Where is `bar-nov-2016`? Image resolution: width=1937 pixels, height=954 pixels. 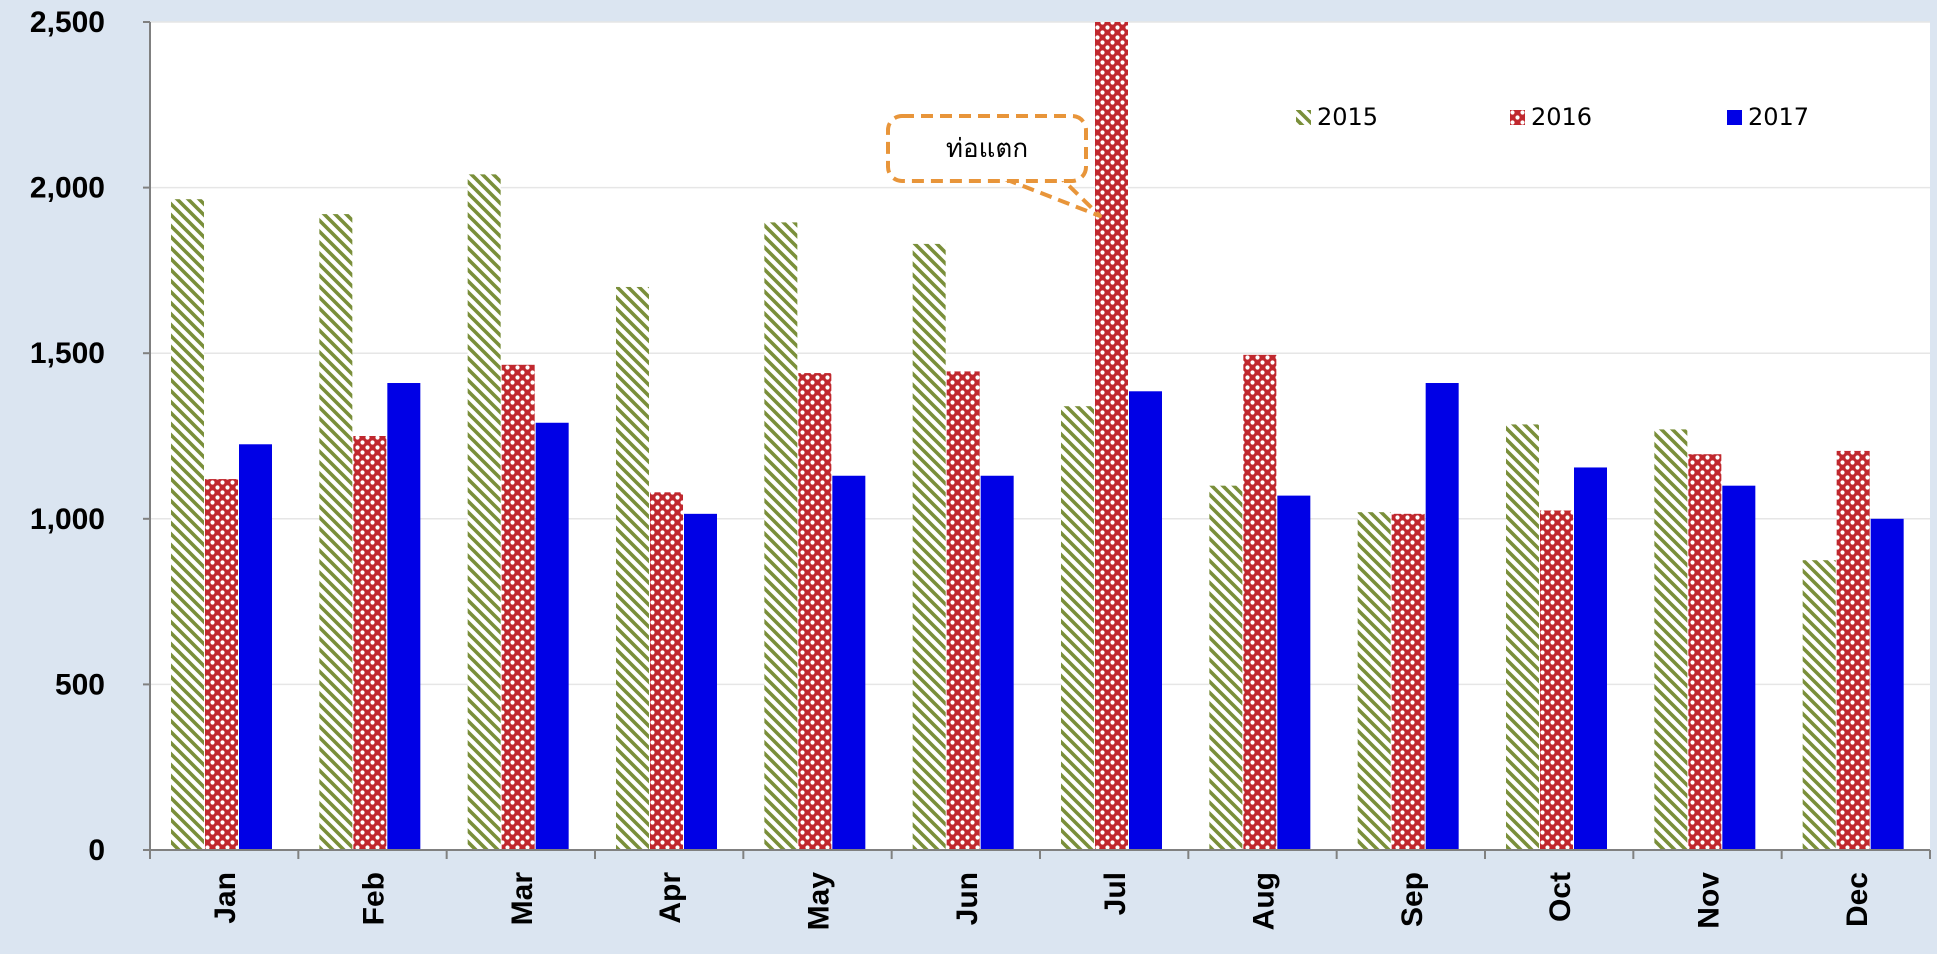 bar-nov-2016 is located at coordinates (1705, 652).